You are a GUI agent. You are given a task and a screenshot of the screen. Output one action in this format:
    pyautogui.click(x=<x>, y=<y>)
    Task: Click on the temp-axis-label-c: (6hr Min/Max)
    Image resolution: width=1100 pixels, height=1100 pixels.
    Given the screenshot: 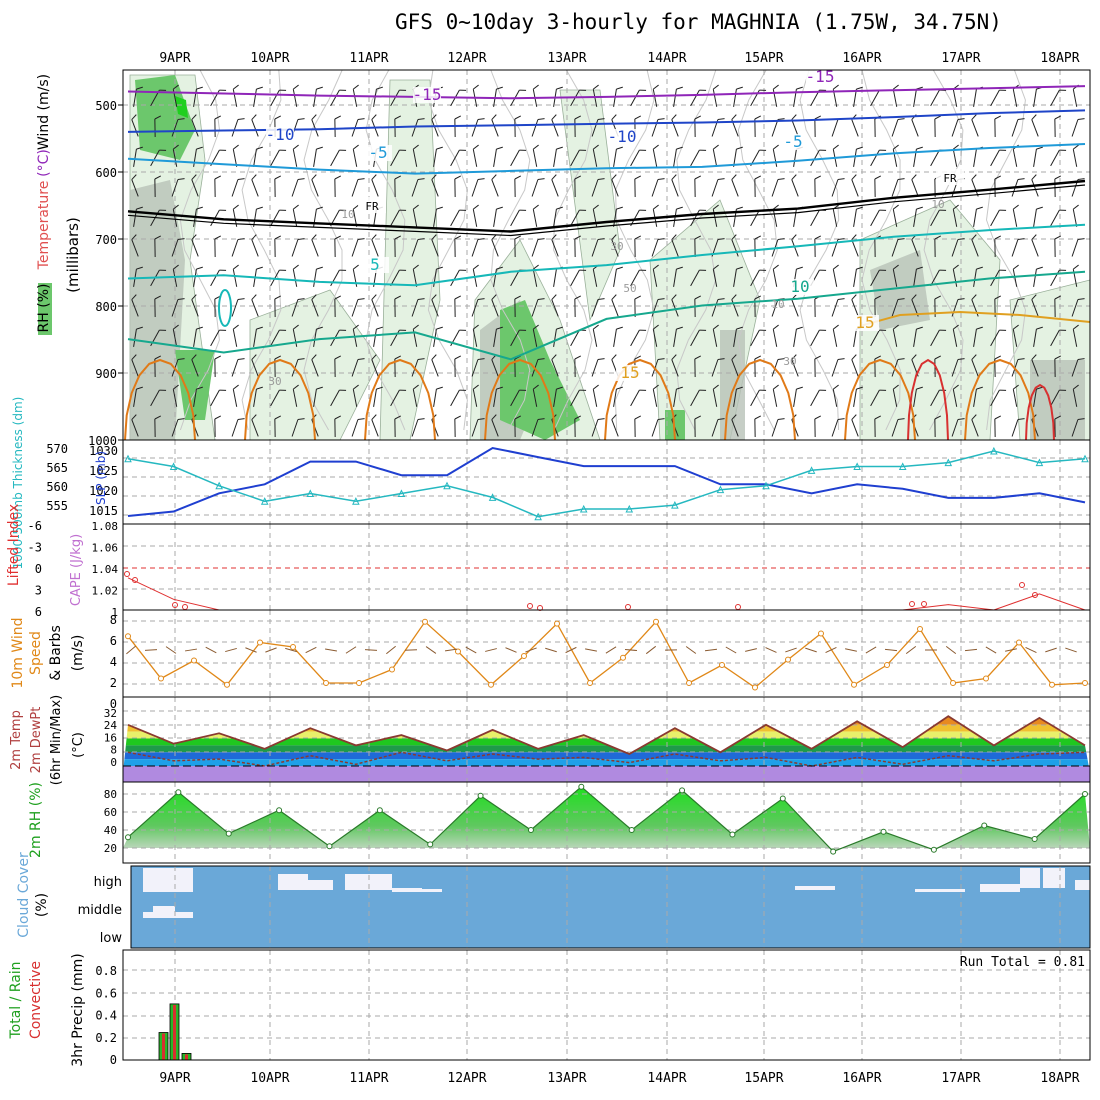 What is the action you would take?
    pyautogui.click(x=56, y=740)
    